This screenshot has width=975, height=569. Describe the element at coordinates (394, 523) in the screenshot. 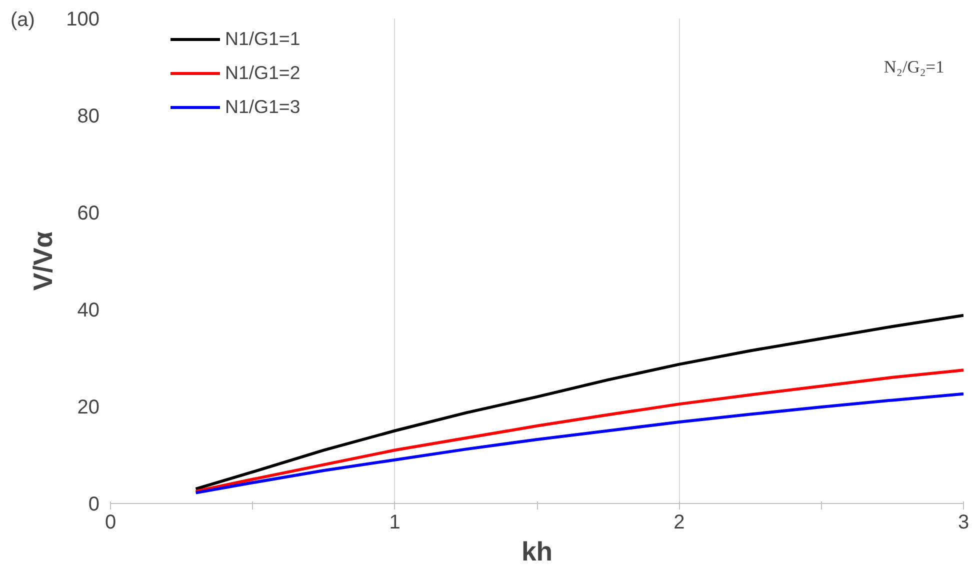

I see `x-tick-label: 1` at that location.